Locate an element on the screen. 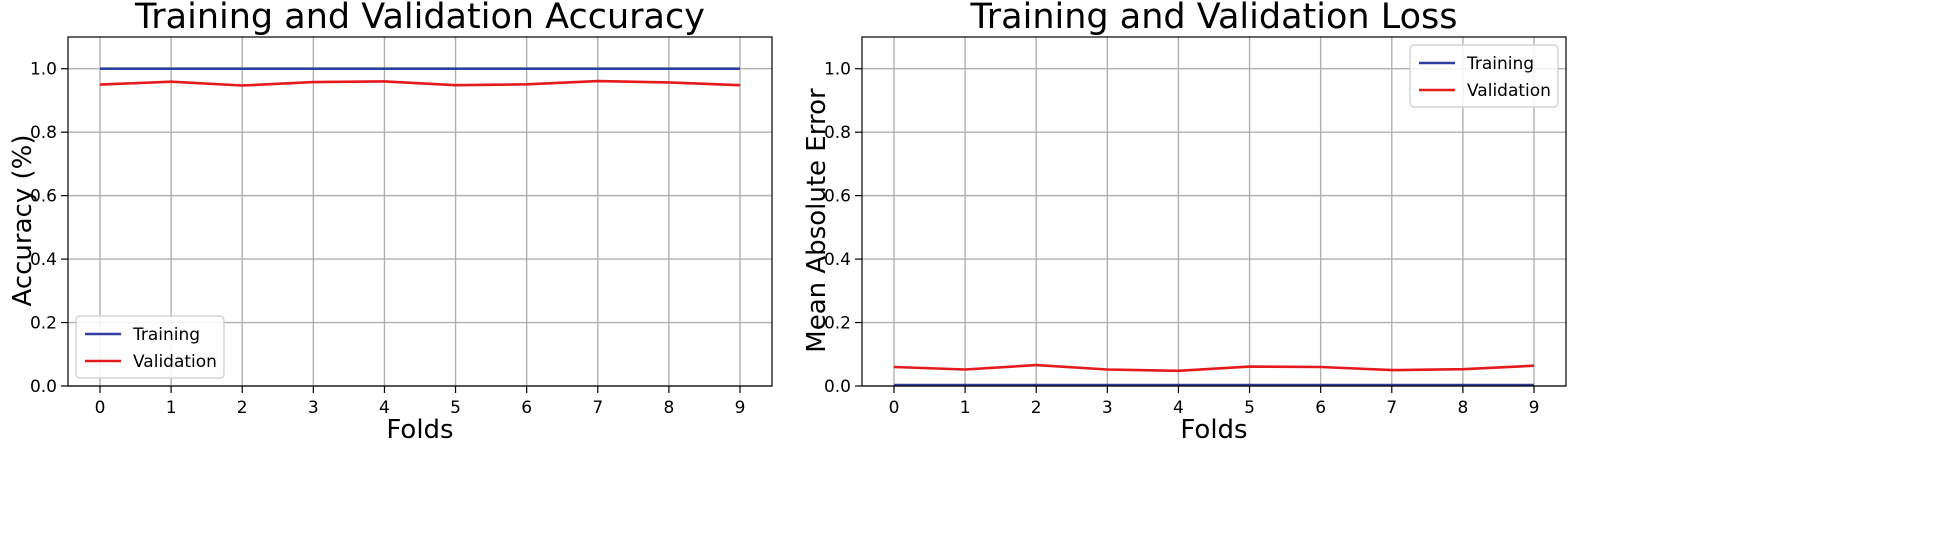 Image resolution: width=1950 pixels, height=548 pixels. loss-series is located at coordinates (1214, 375).